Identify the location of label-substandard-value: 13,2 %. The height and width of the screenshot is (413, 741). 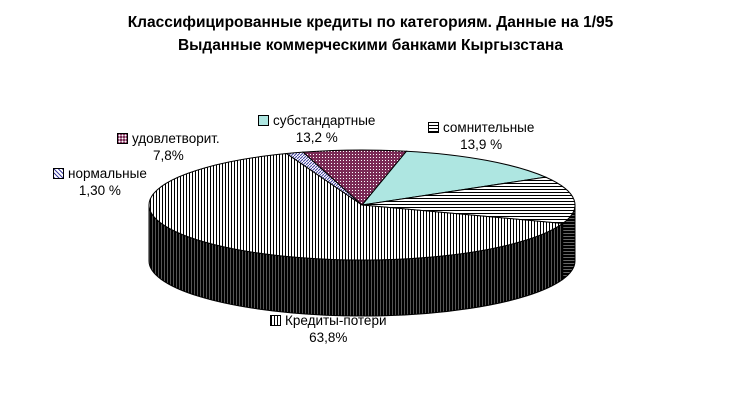
(316, 137).